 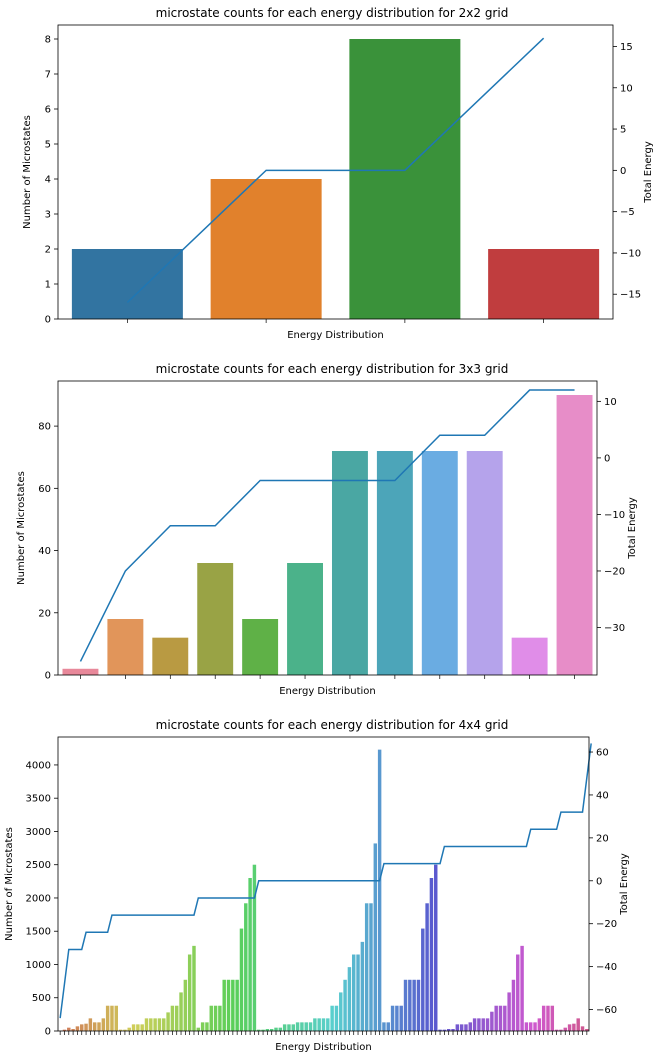 What do you see at coordinates (626, 47) in the screenshot?
I see `y2-tick-label: 15` at bounding box center [626, 47].